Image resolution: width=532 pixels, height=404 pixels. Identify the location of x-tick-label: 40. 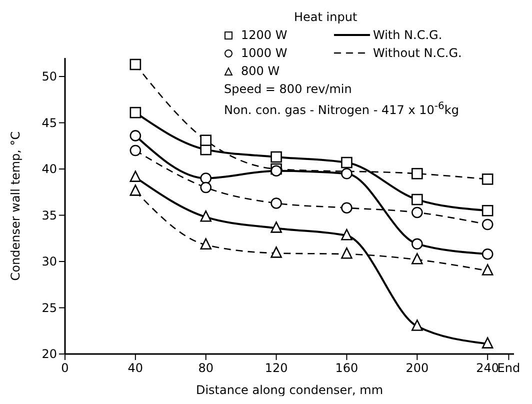
(136, 368).